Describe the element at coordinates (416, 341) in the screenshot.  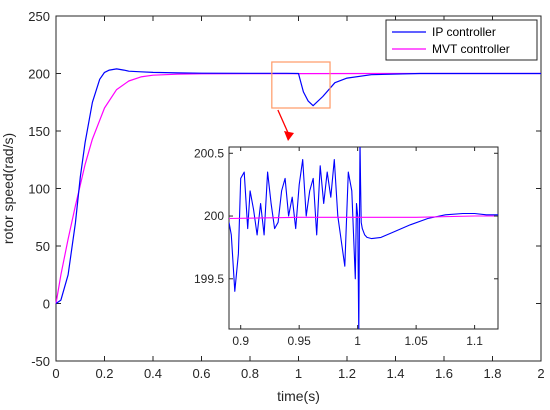
I see `inset-x-tick-label: 1.05` at that location.